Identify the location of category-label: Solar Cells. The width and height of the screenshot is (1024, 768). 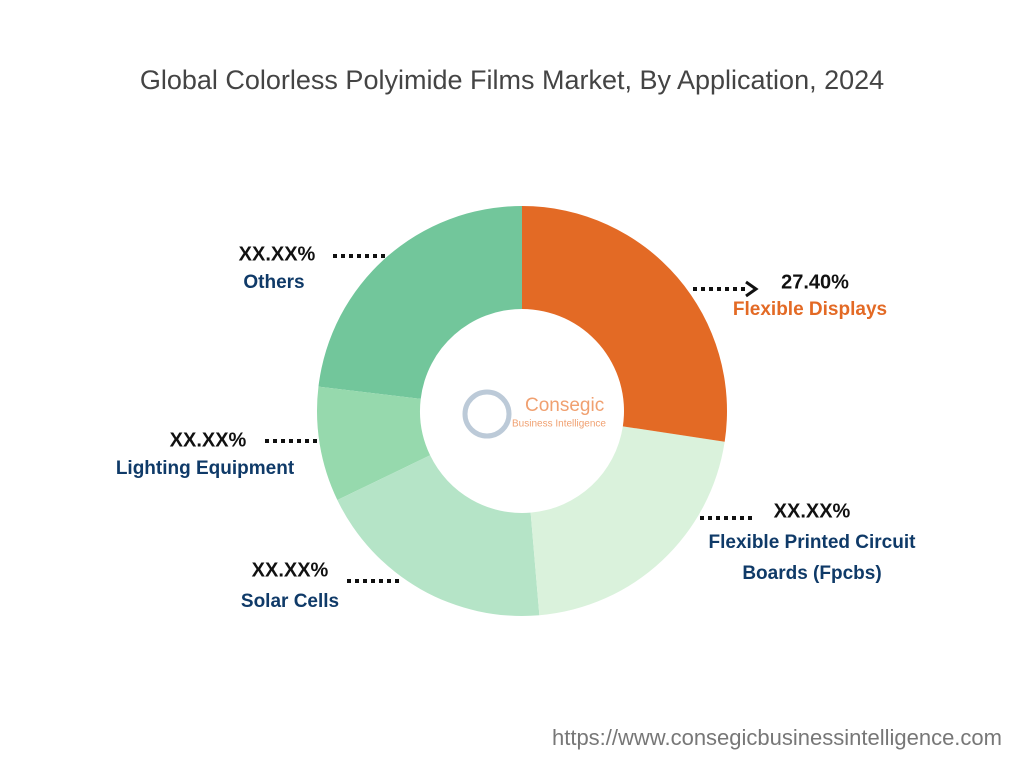
(290, 601).